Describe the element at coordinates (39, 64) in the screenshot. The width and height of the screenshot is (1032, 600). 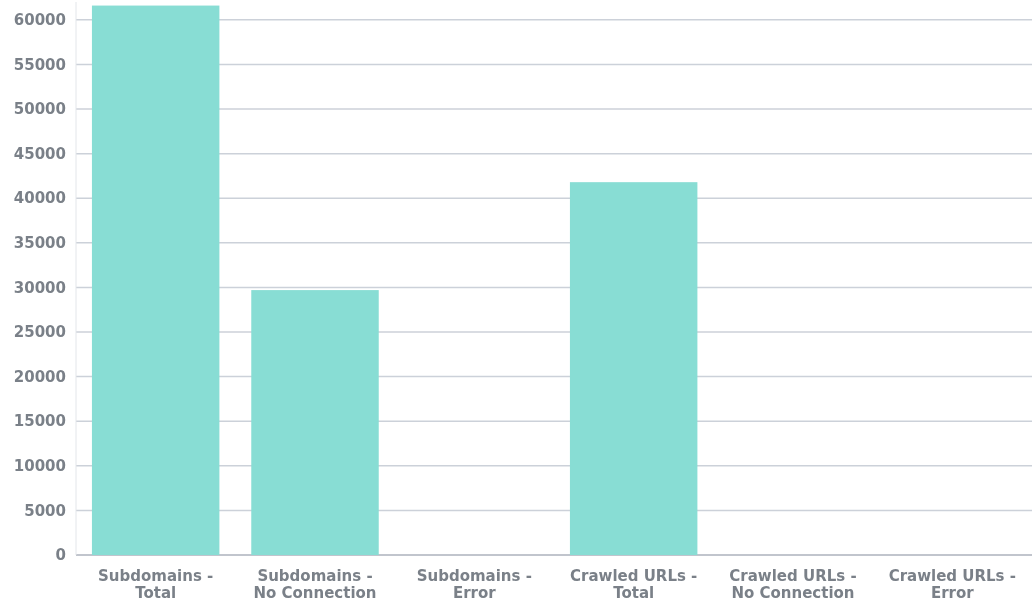
I see `y-tick-label: 55000` at that location.